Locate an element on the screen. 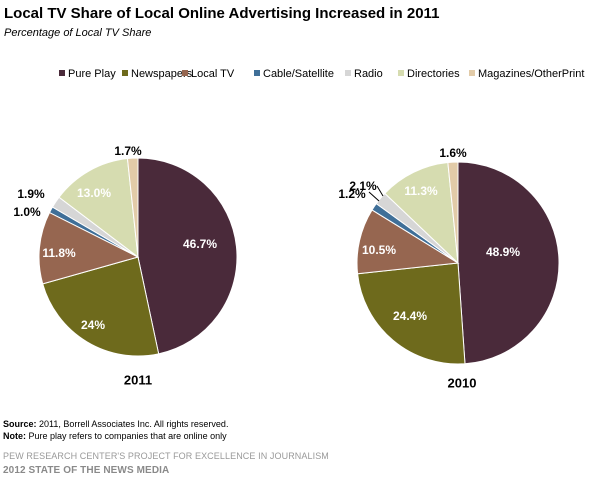 Image resolution: width=608 pixels, height=485 pixels. legend-item-radio: Radio is located at coordinates (364, 74).